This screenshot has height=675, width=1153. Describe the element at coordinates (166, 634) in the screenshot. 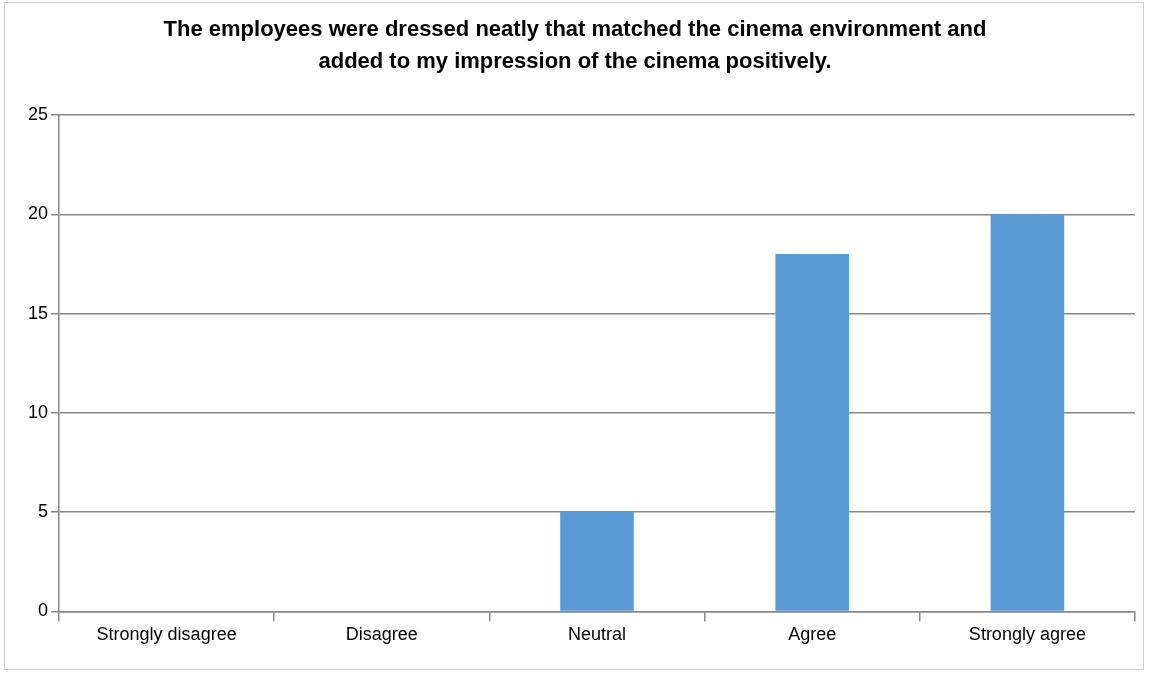

I see `x-tick-label: Strongly disagree` at that location.